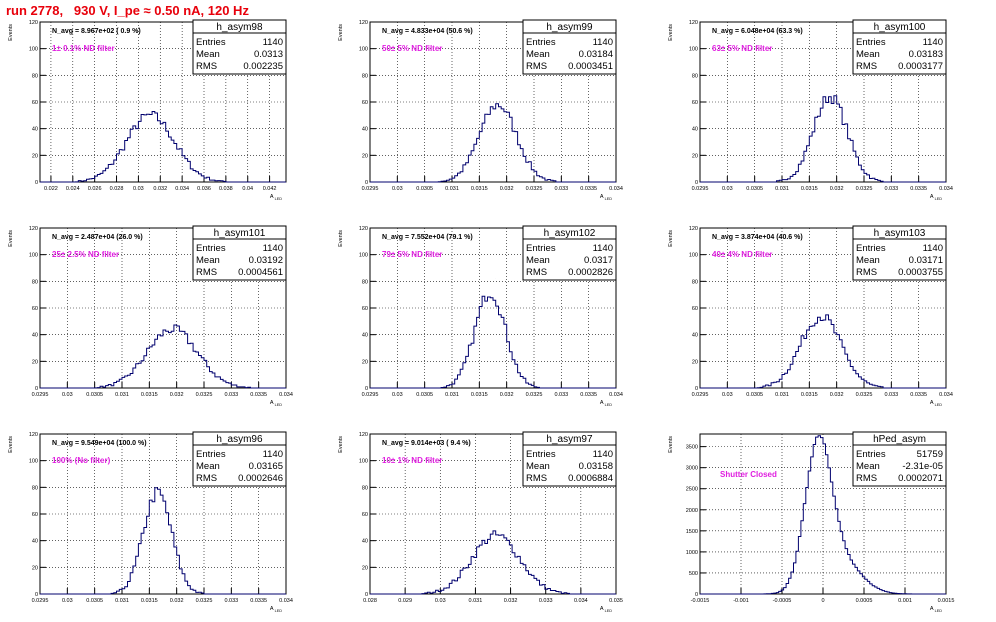 The width and height of the screenshot is (996, 622). What do you see at coordinates (757, 31) in the screenshot?
I see `navg-label: N_avg = 6.048e+04 (63.3 %)` at bounding box center [757, 31].